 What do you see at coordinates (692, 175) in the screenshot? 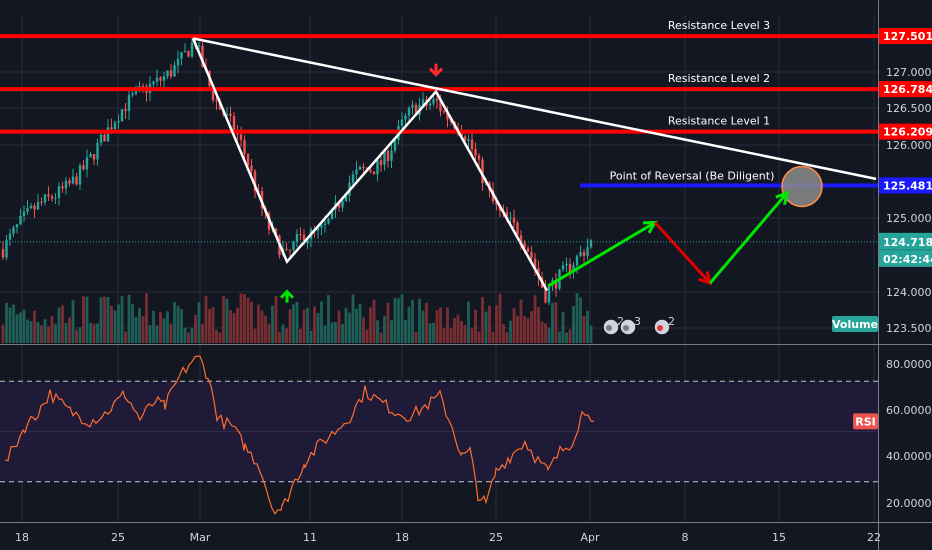
I see `reversal-label: Point of Reversal (Be Diligent)` at bounding box center [692, 175].